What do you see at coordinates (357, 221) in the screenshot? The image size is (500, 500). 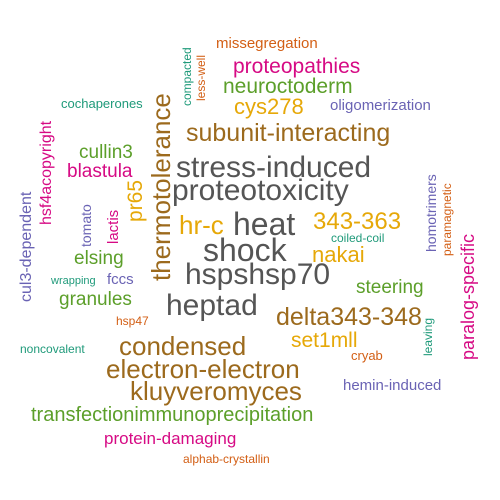 I see `word-343-363: 343-363` at bounding box center [357, 221].